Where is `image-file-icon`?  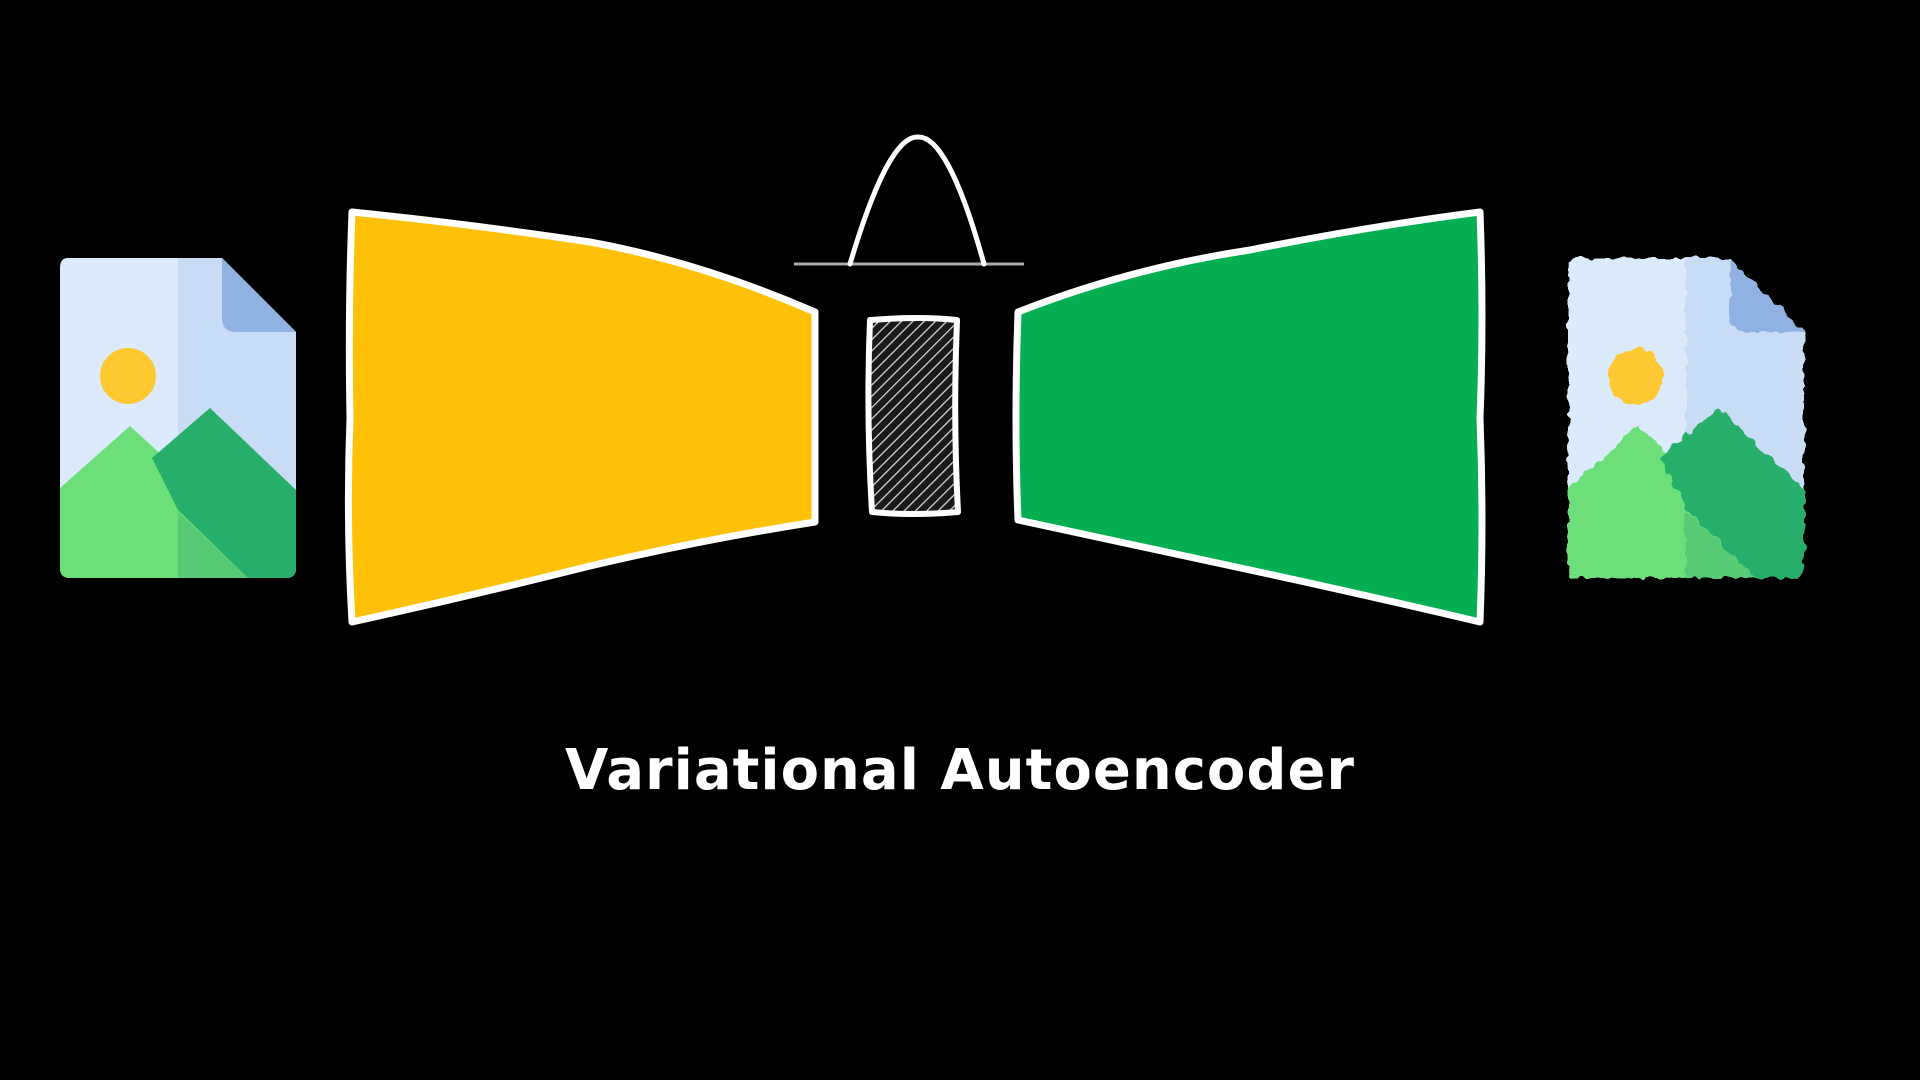
image-file-icon is located at coordinates (178, 418).